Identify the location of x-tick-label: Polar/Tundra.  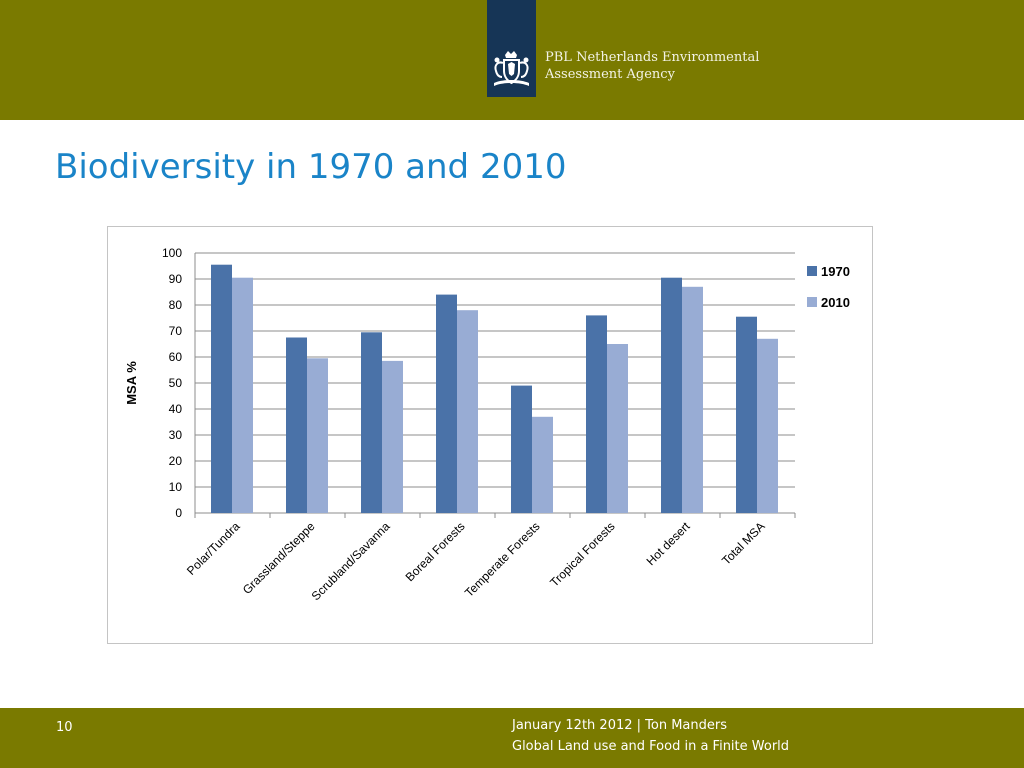
(213, 548).